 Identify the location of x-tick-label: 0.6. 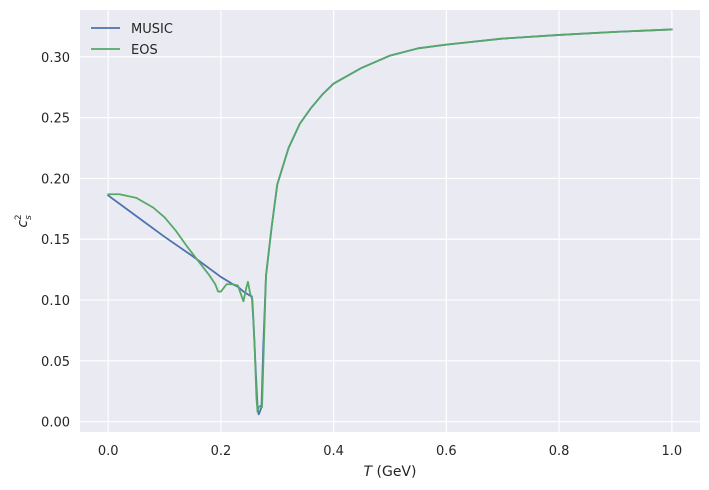
(446, 451).